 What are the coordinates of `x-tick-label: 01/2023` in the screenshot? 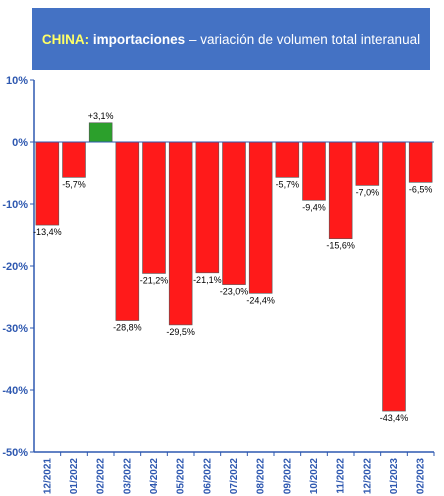 It's located at (394, 476).